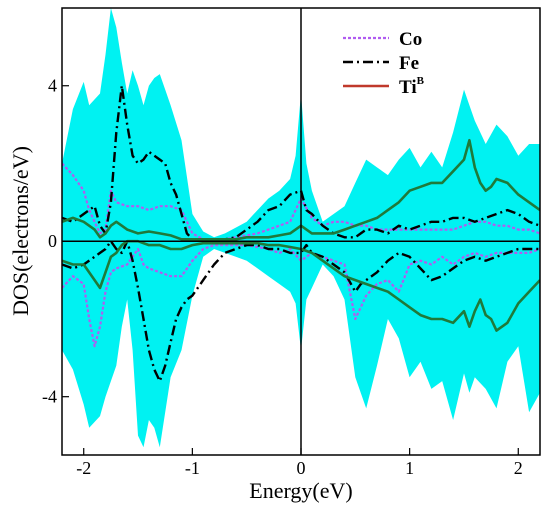 The image size is (550, 517). Describe the element at coordinates (409, 468) in the screenshot. I see `x-tick-label: 1` at that location.